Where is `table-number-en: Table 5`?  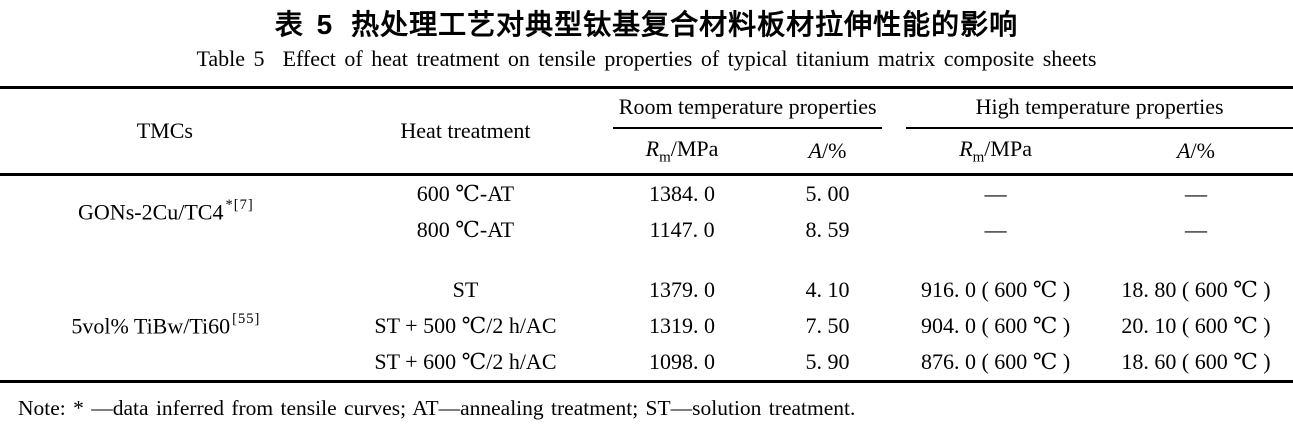
table-number-en: Table 5 is located at coordinates (230, 58).